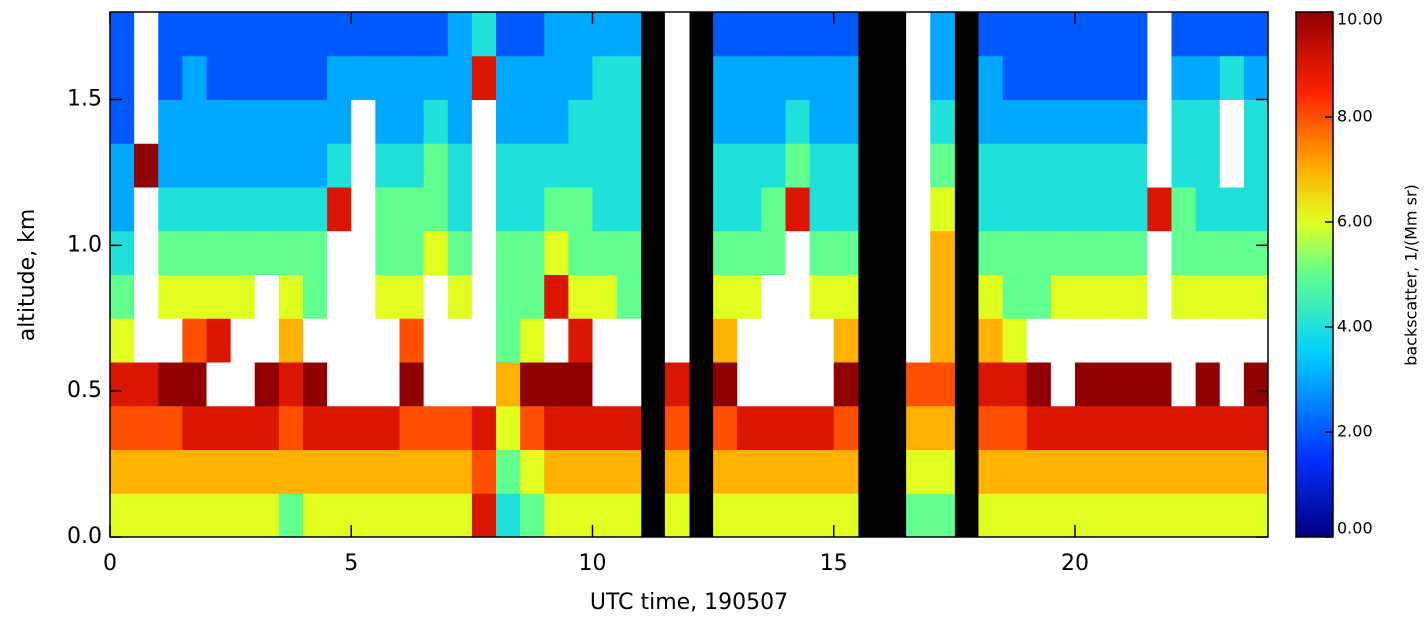 The width and height of the screenshot is (1428, 617). Describe the element at coordinates (1355, 431) in the screenshot. I see `colorbar-tick-label: 2.00` at that location.